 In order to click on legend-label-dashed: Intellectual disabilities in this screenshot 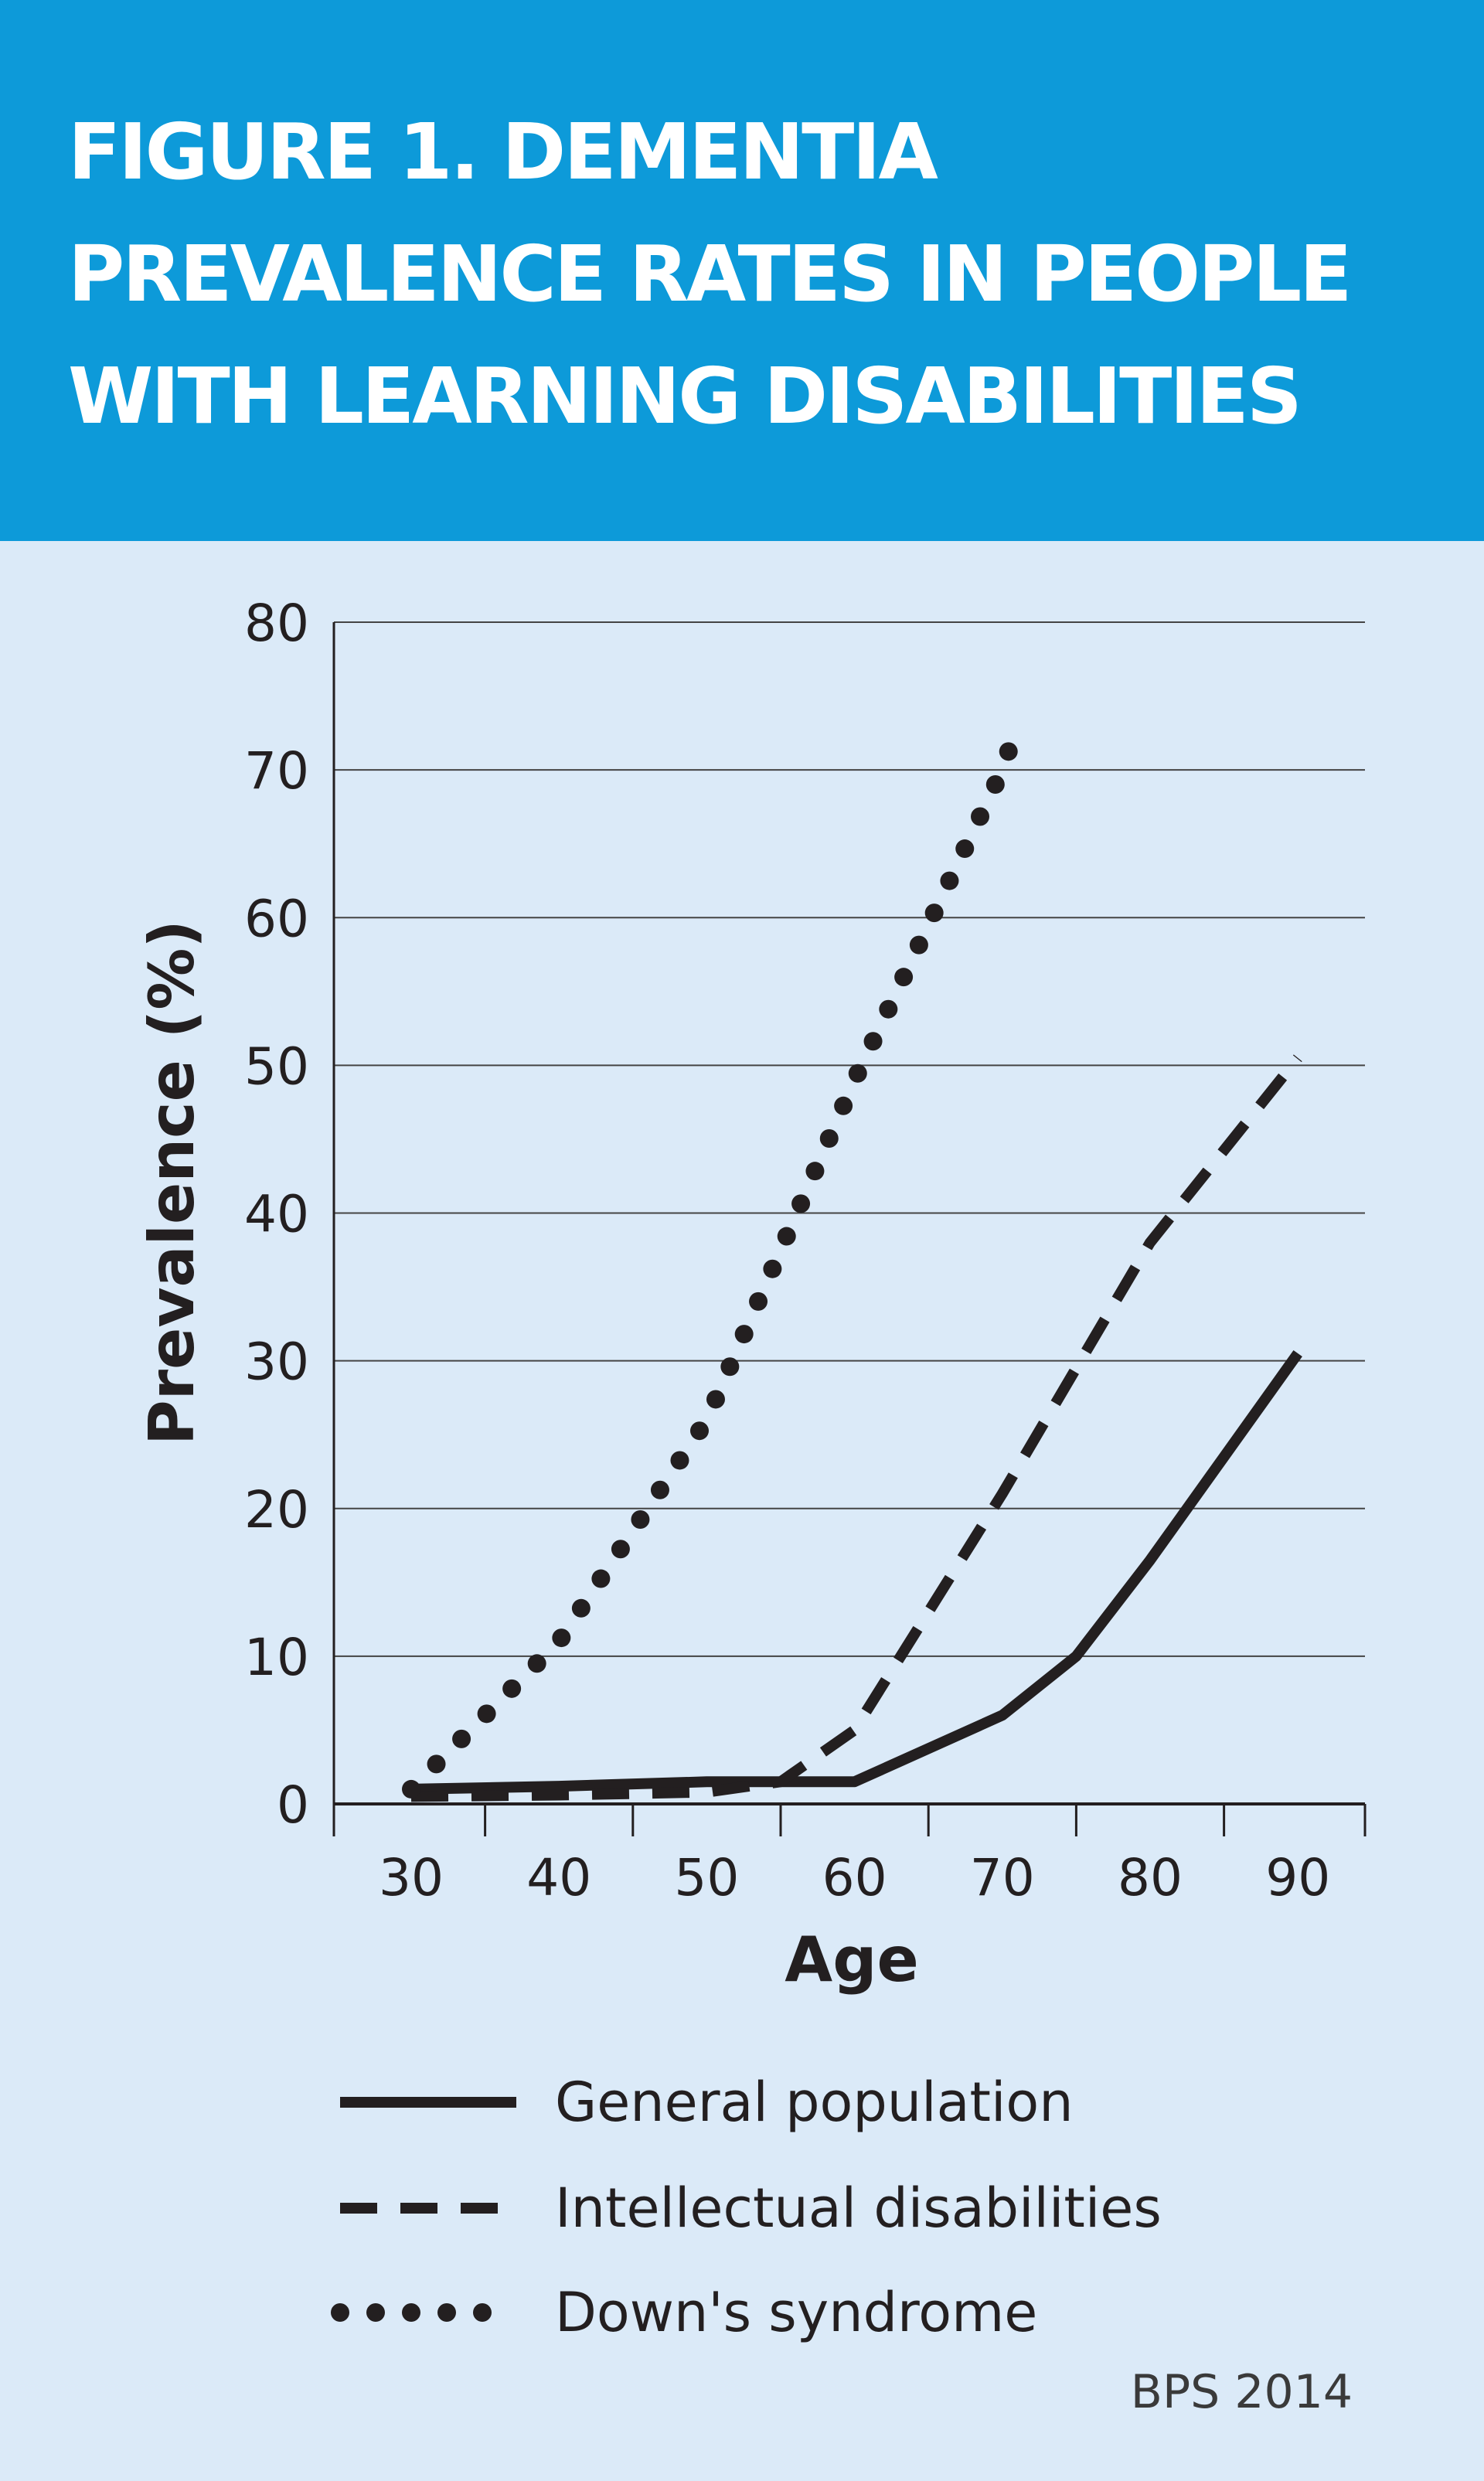, I will do `click(858, 2208)`.